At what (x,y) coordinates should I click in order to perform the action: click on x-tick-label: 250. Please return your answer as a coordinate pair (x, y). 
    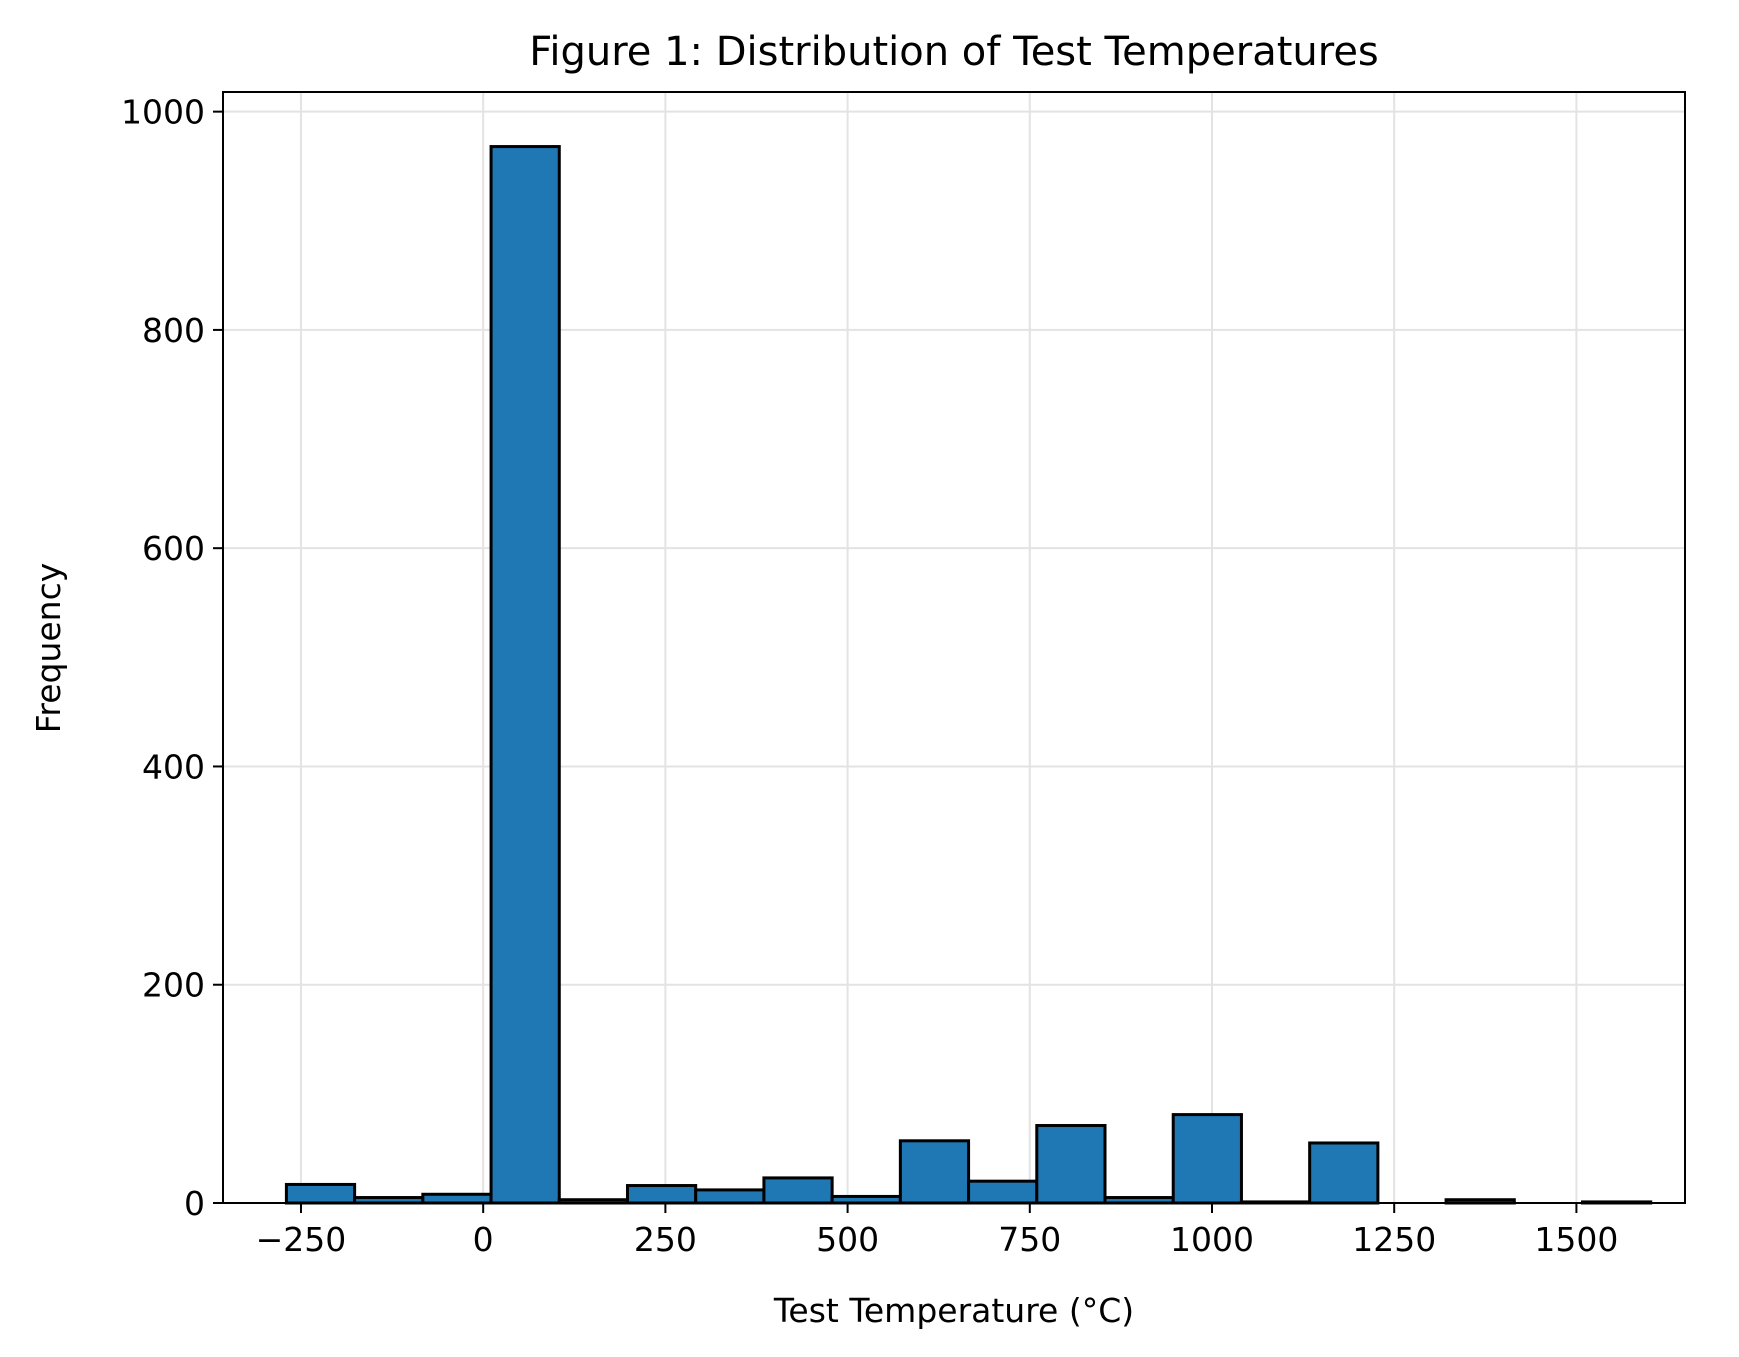
    Looking at the image, I should click on (665, 1239).